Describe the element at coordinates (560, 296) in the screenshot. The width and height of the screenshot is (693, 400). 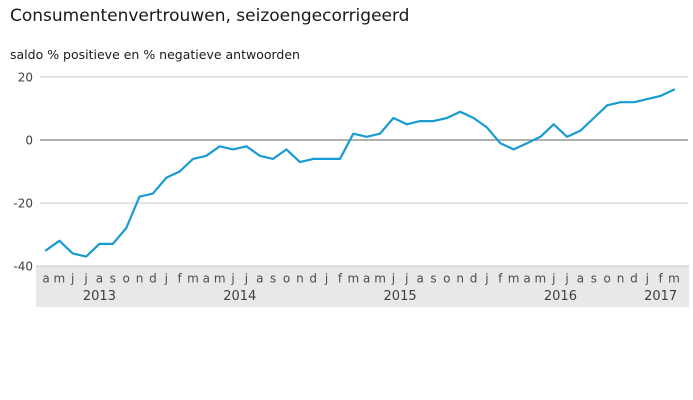
I see `x-year-label: 2016` at that location.